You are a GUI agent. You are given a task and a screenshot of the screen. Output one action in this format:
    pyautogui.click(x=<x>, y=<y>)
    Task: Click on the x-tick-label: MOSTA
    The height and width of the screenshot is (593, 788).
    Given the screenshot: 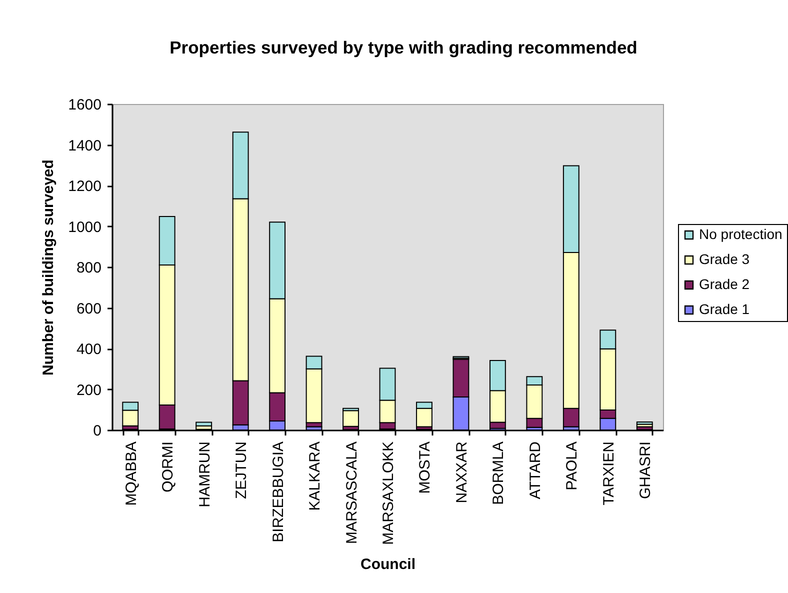 What is the action you would take?
    pyautogui.click(x=425, y=468)
    